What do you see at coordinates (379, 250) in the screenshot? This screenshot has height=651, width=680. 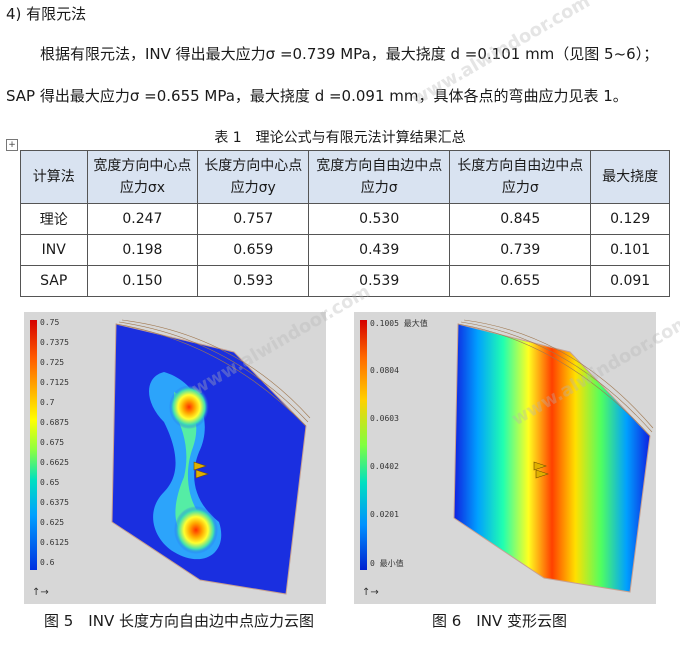 I see `table-cell: 0.439` at bounding box center [379, 250].